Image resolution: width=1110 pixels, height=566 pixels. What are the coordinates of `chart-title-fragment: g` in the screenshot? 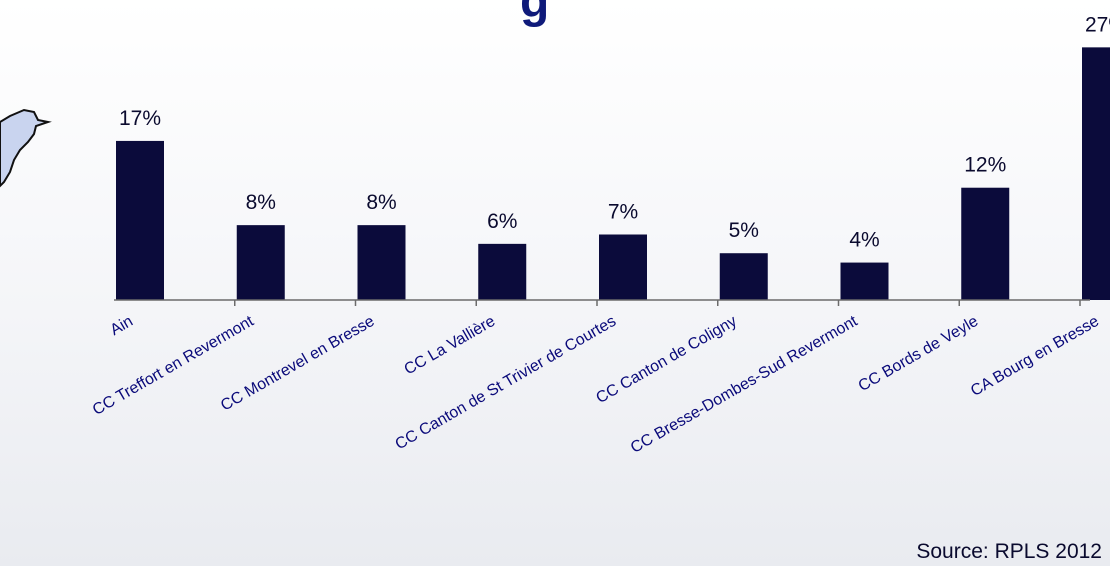 It's located at (535, 14).